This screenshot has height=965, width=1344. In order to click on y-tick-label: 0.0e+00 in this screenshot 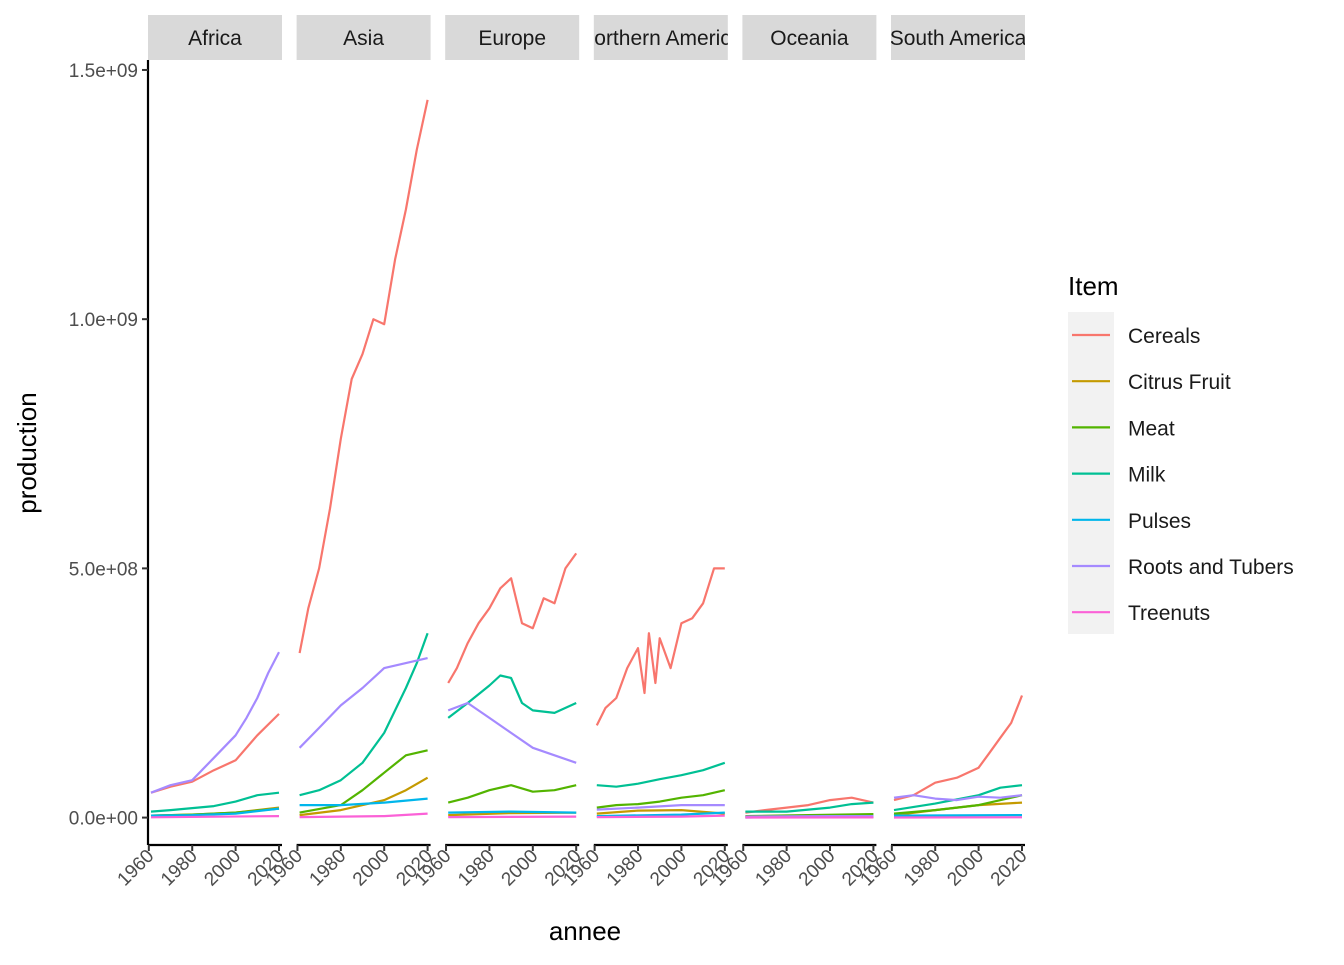, I will do `click(103, 819)`.